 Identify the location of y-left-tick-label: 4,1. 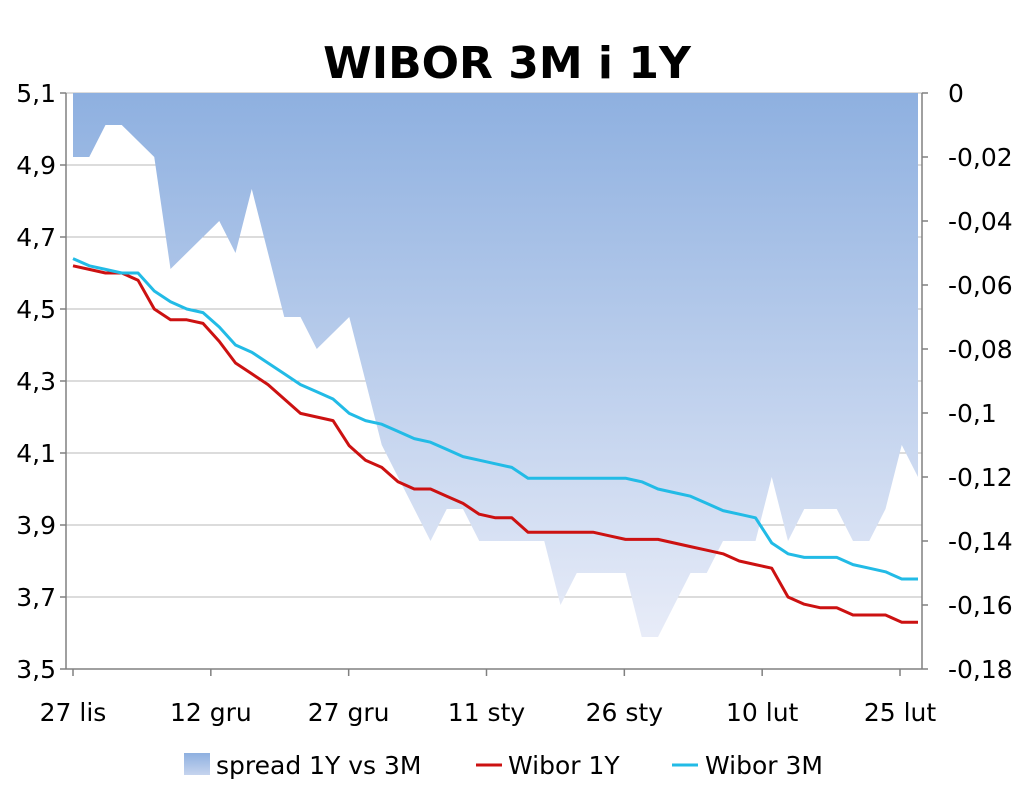
(36, 453).